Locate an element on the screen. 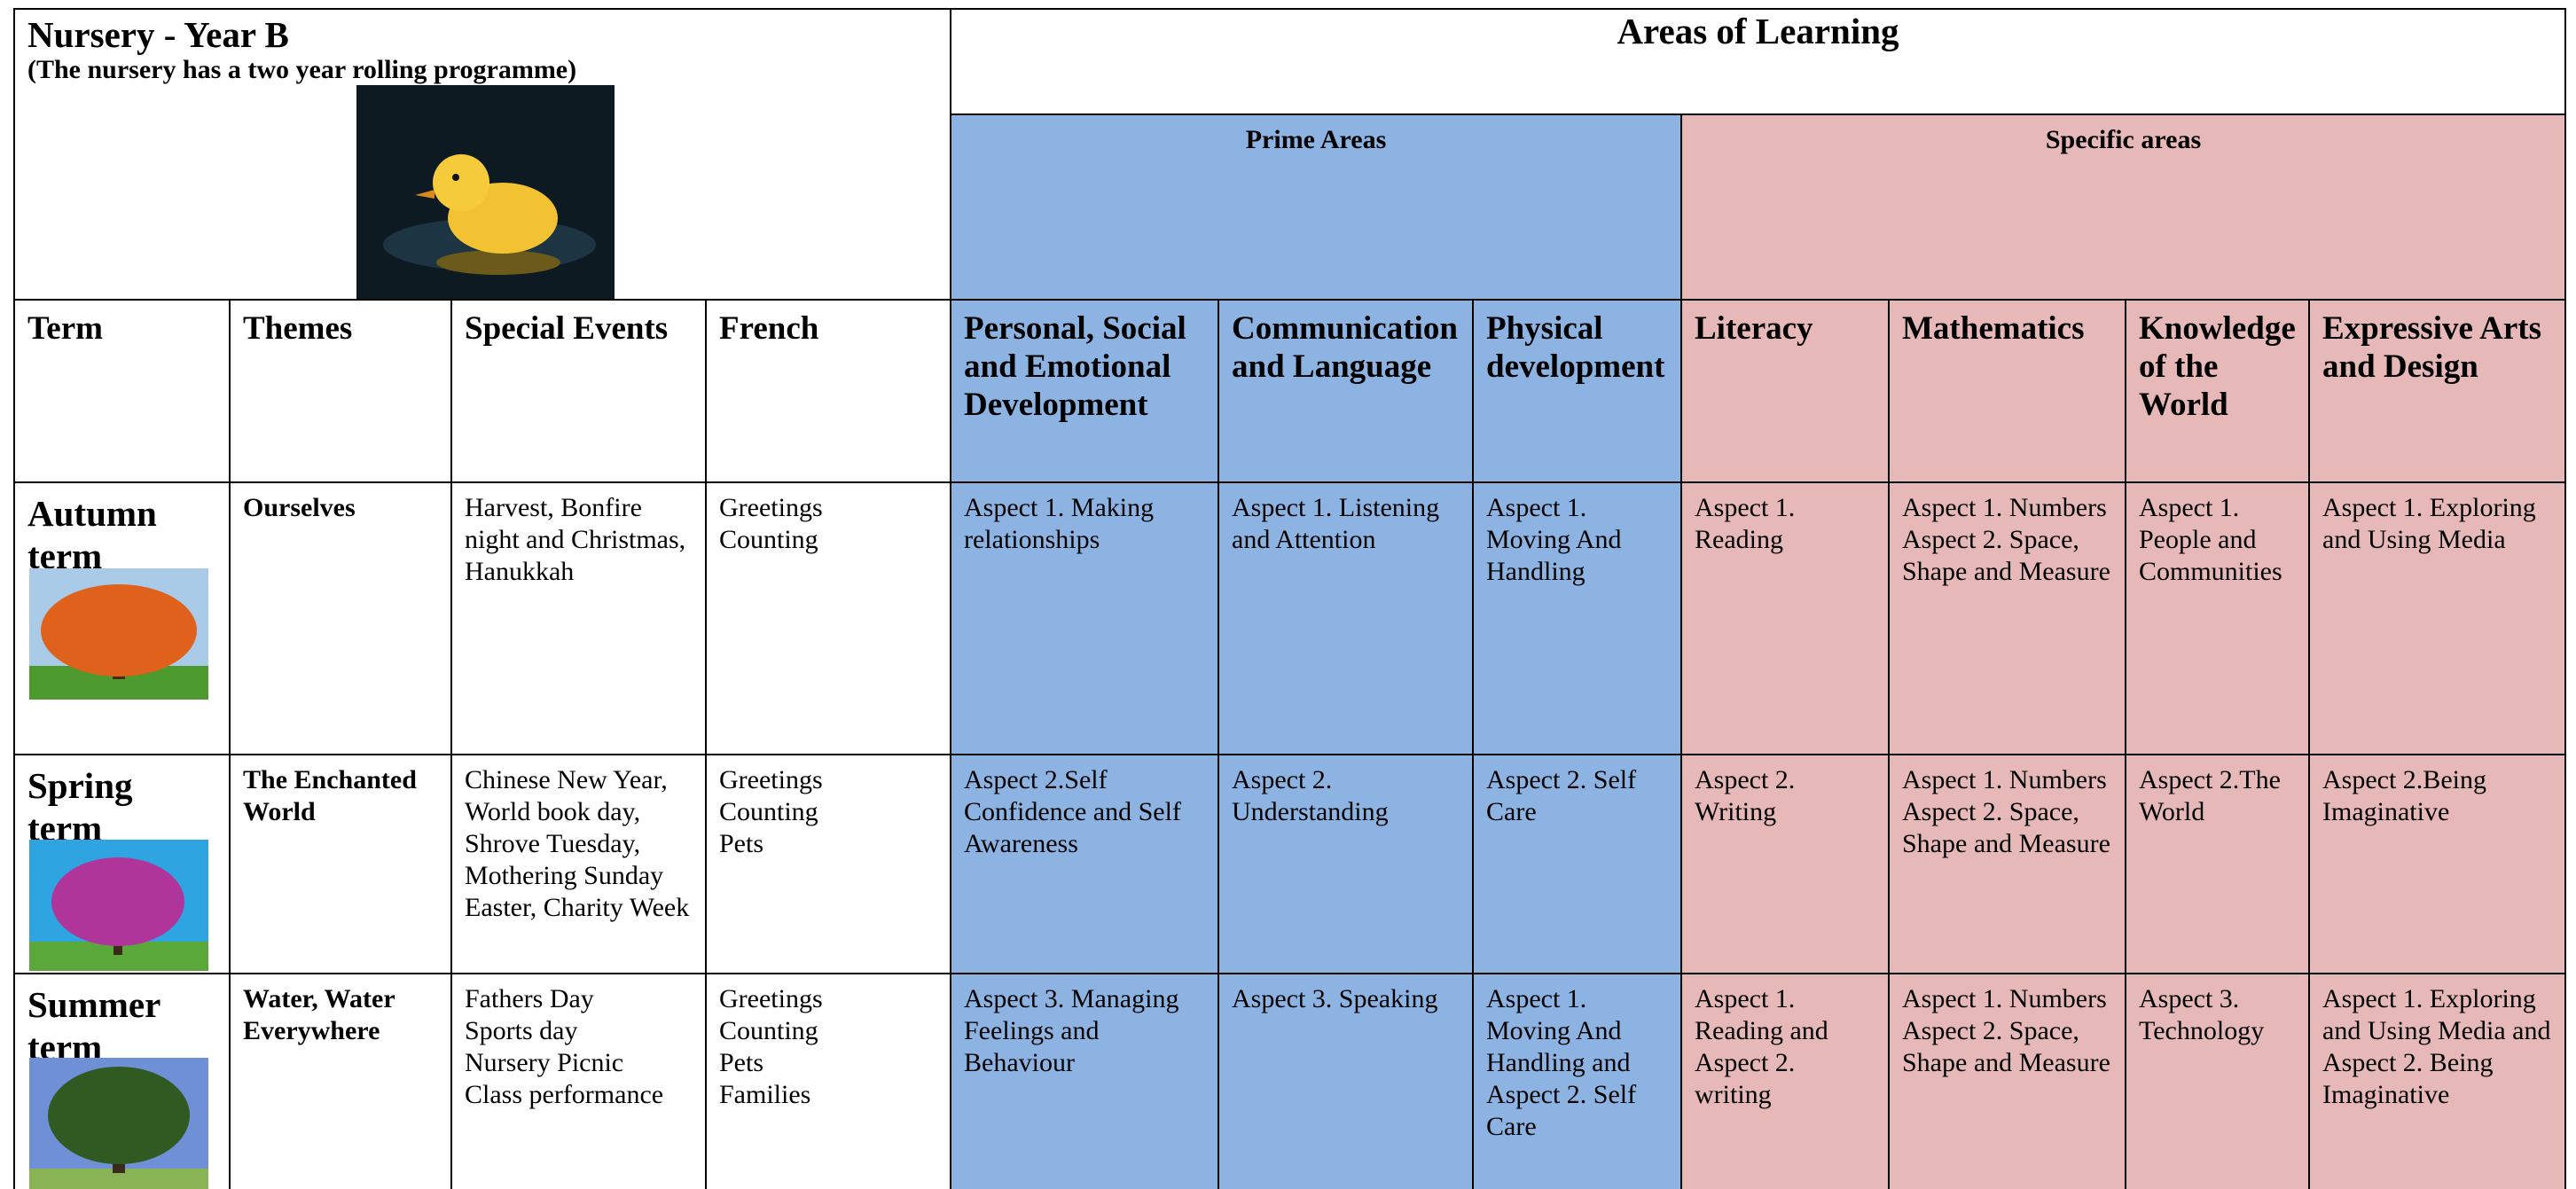 The height and width of the screenshot is (1189, 2576). aspect-cell: Aspect 1. Reading and Aspect 2. writing is located at coordinates (1785, 1081).